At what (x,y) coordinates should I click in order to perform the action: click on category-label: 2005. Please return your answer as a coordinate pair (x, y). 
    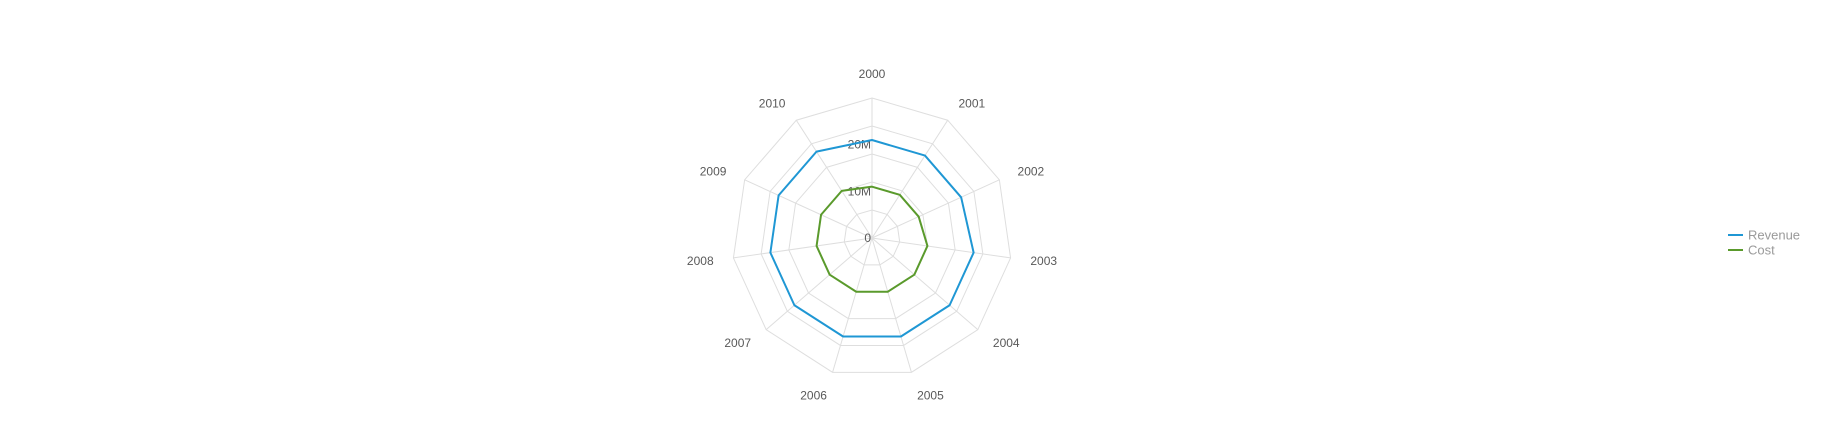
    Looking at the image, I should click on (930, 396).